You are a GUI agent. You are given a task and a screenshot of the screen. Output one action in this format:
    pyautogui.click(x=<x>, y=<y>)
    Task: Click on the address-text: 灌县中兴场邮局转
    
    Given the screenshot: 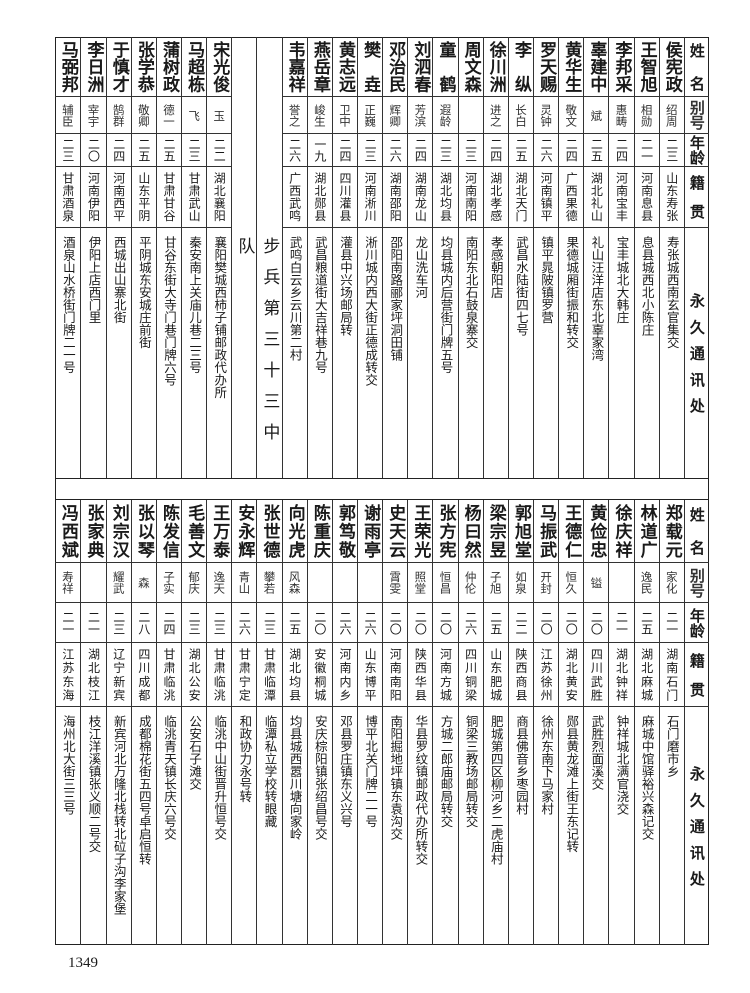 What is the action you would take?
    pyautogui.click(x=345, y=285)
    